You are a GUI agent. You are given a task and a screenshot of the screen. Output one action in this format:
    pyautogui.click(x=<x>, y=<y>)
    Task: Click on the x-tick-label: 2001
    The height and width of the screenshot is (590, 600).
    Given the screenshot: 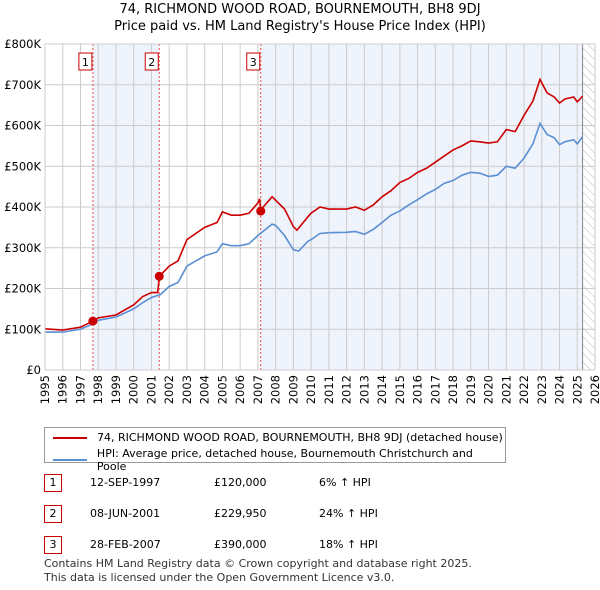 What is the action you would take?
    pyautogui.click(x=151, y=389)
    